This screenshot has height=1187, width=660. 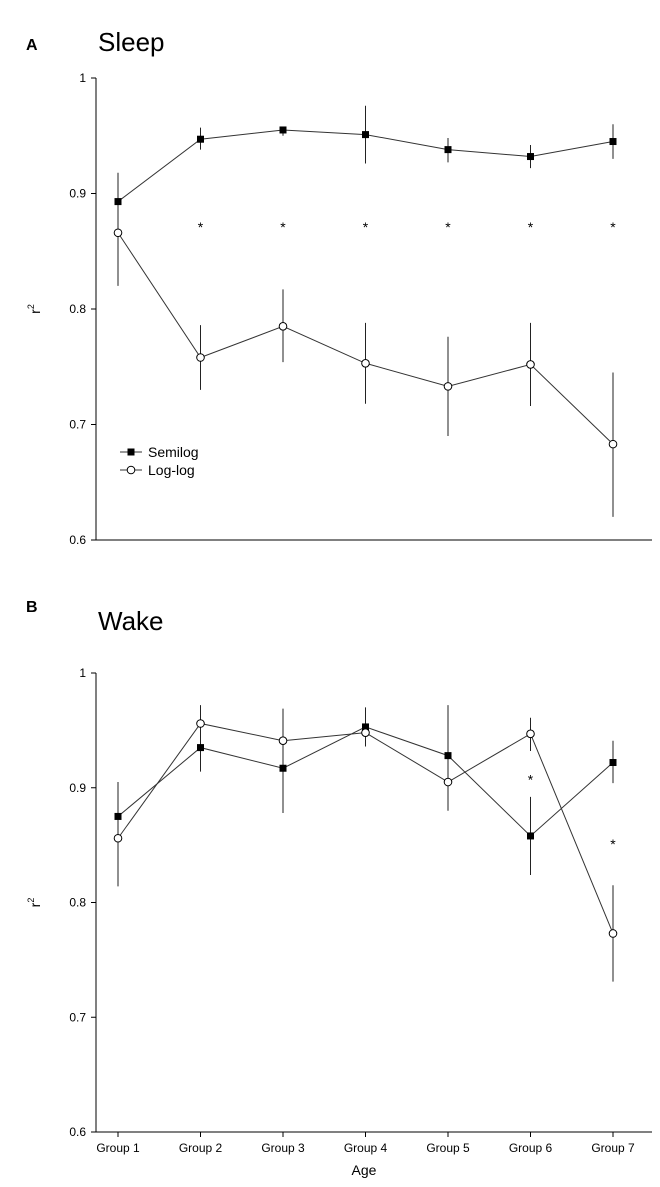 What do you see at coordinates (32, 45) in the screenshot?
I see `panel-a-letter: A` at bounding box center [32, 45].